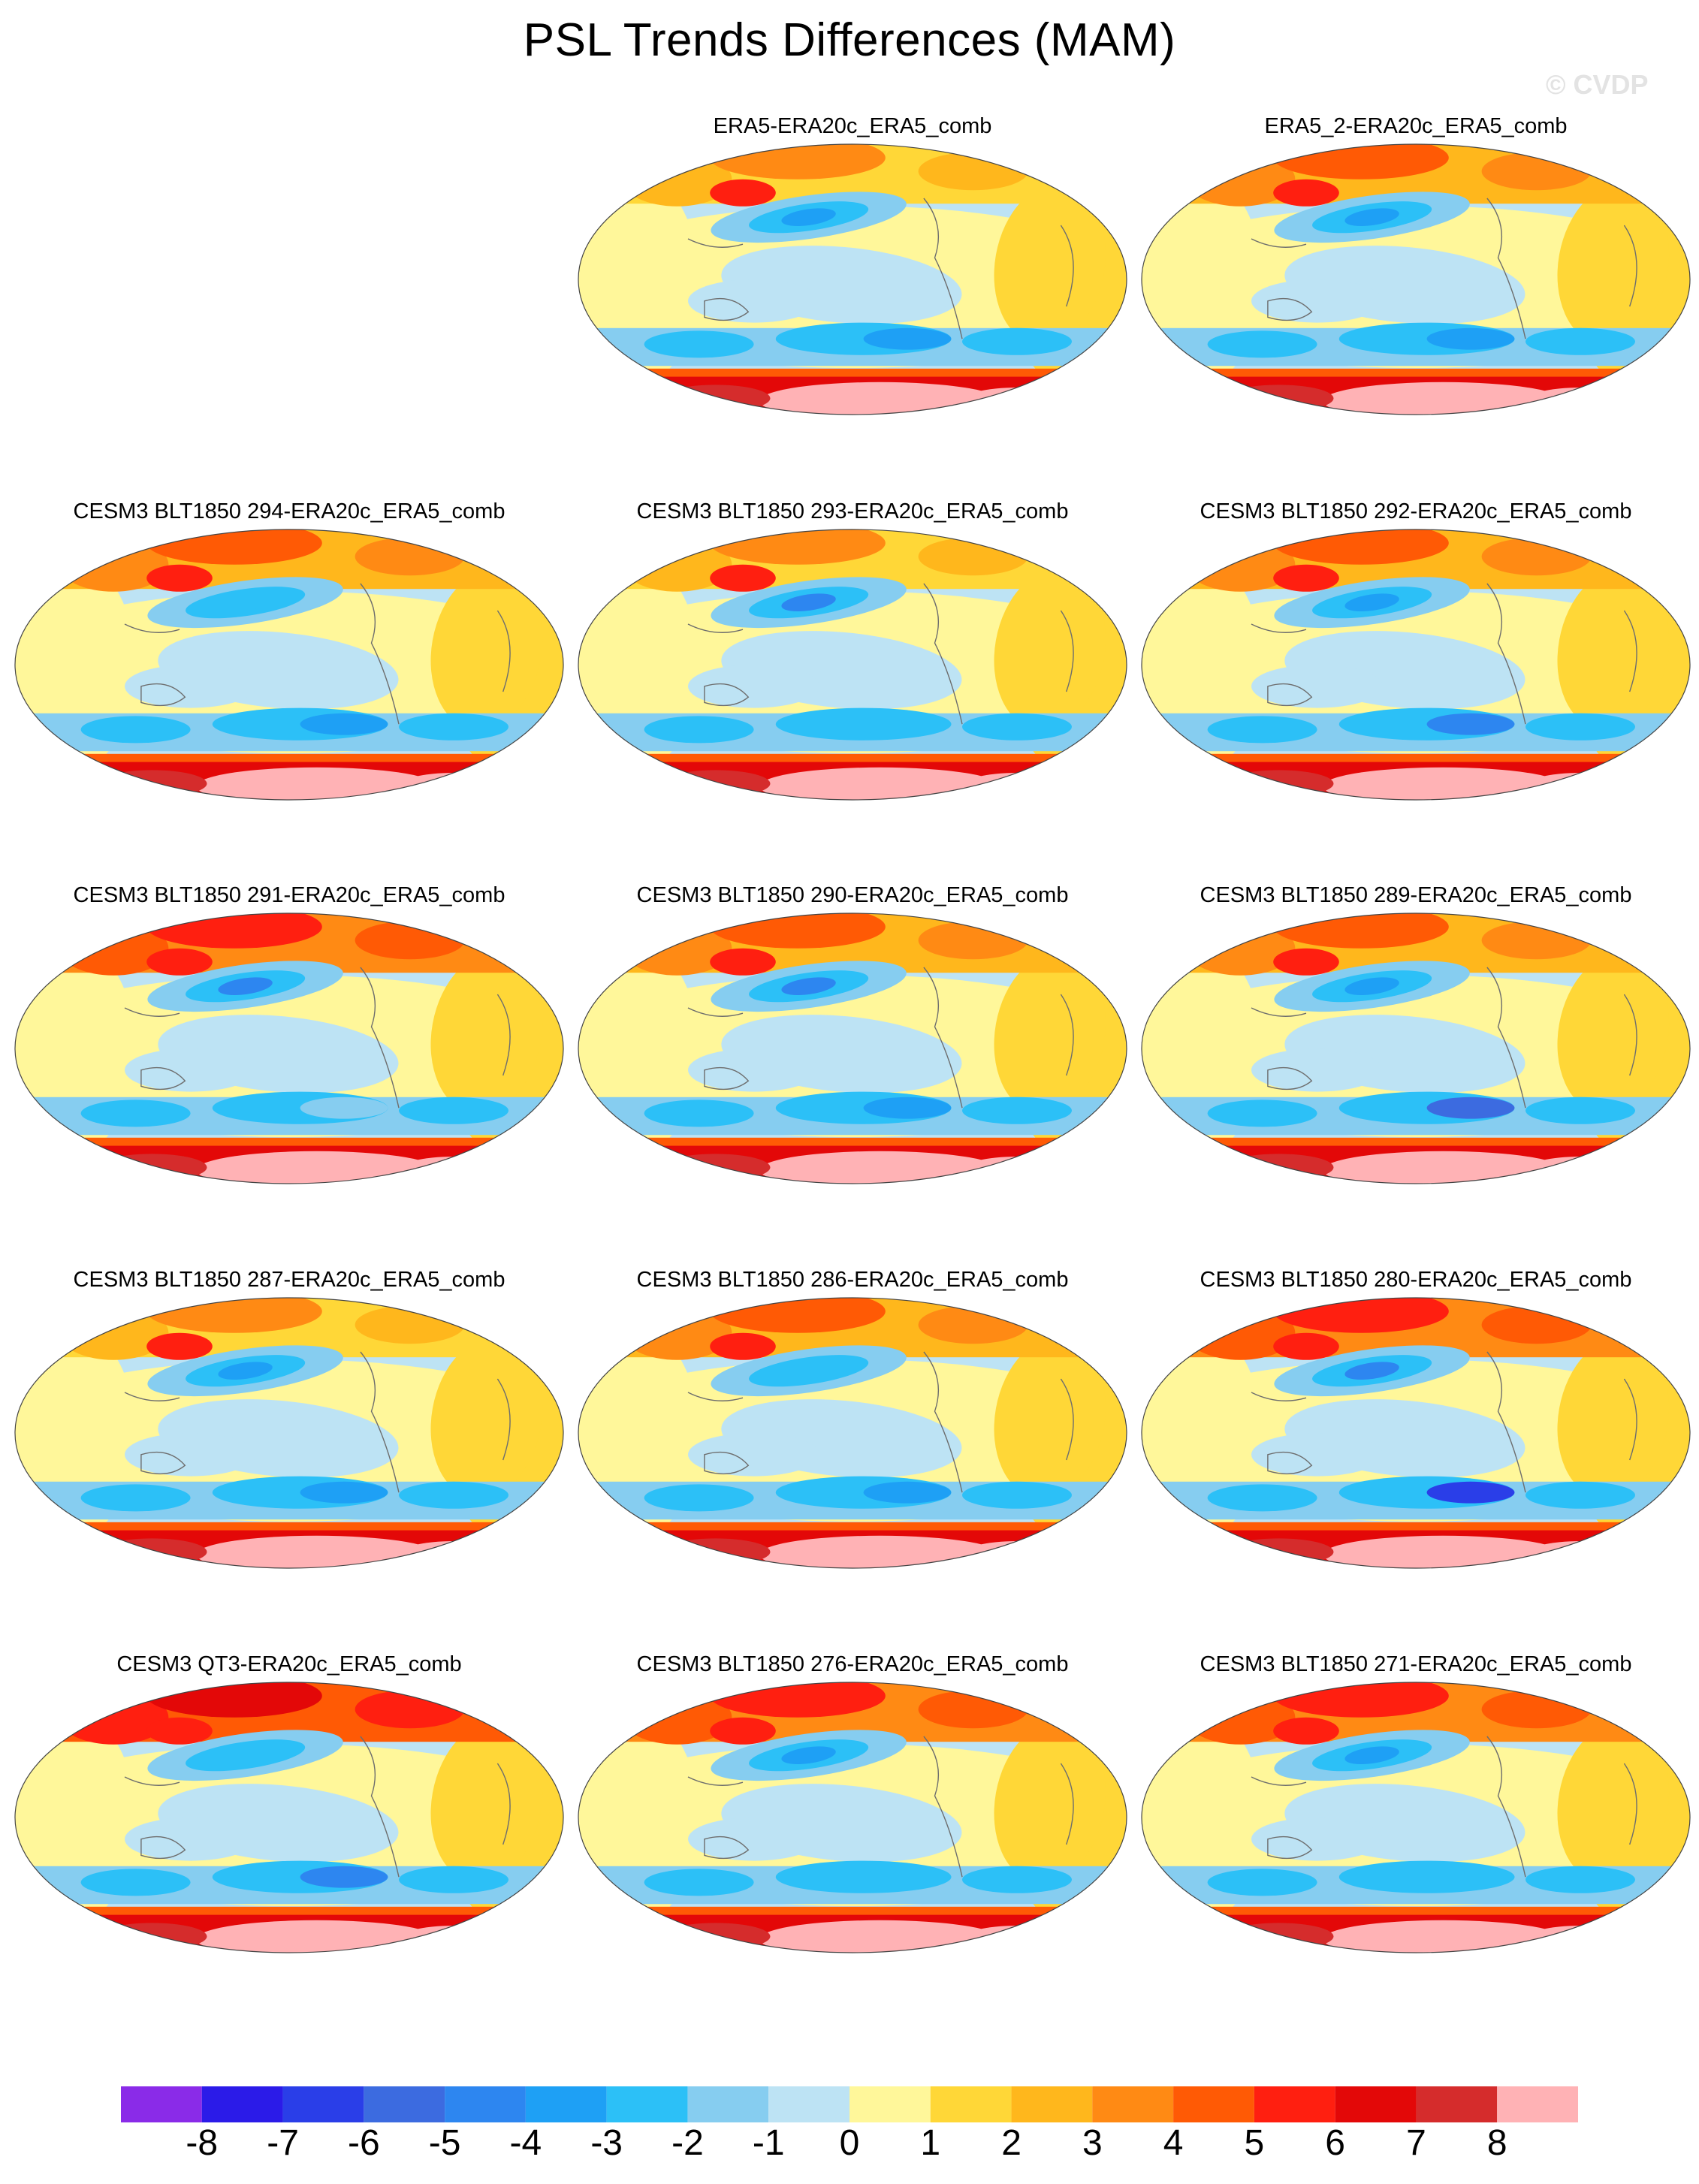  I want to click on colorbar-tick-label: 3, so click(1092, 2143).